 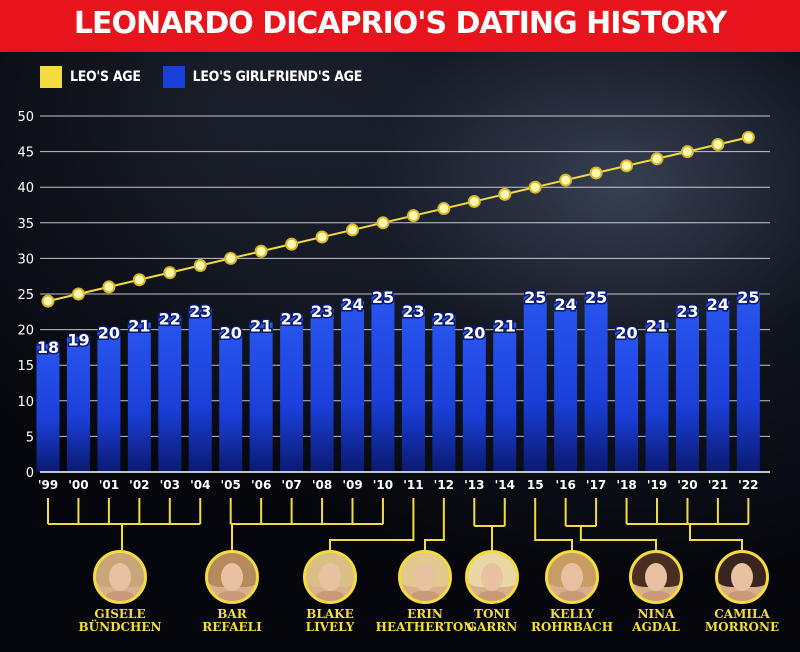 I want to click on x-tick-label: '20, so click(x=687, y=485).